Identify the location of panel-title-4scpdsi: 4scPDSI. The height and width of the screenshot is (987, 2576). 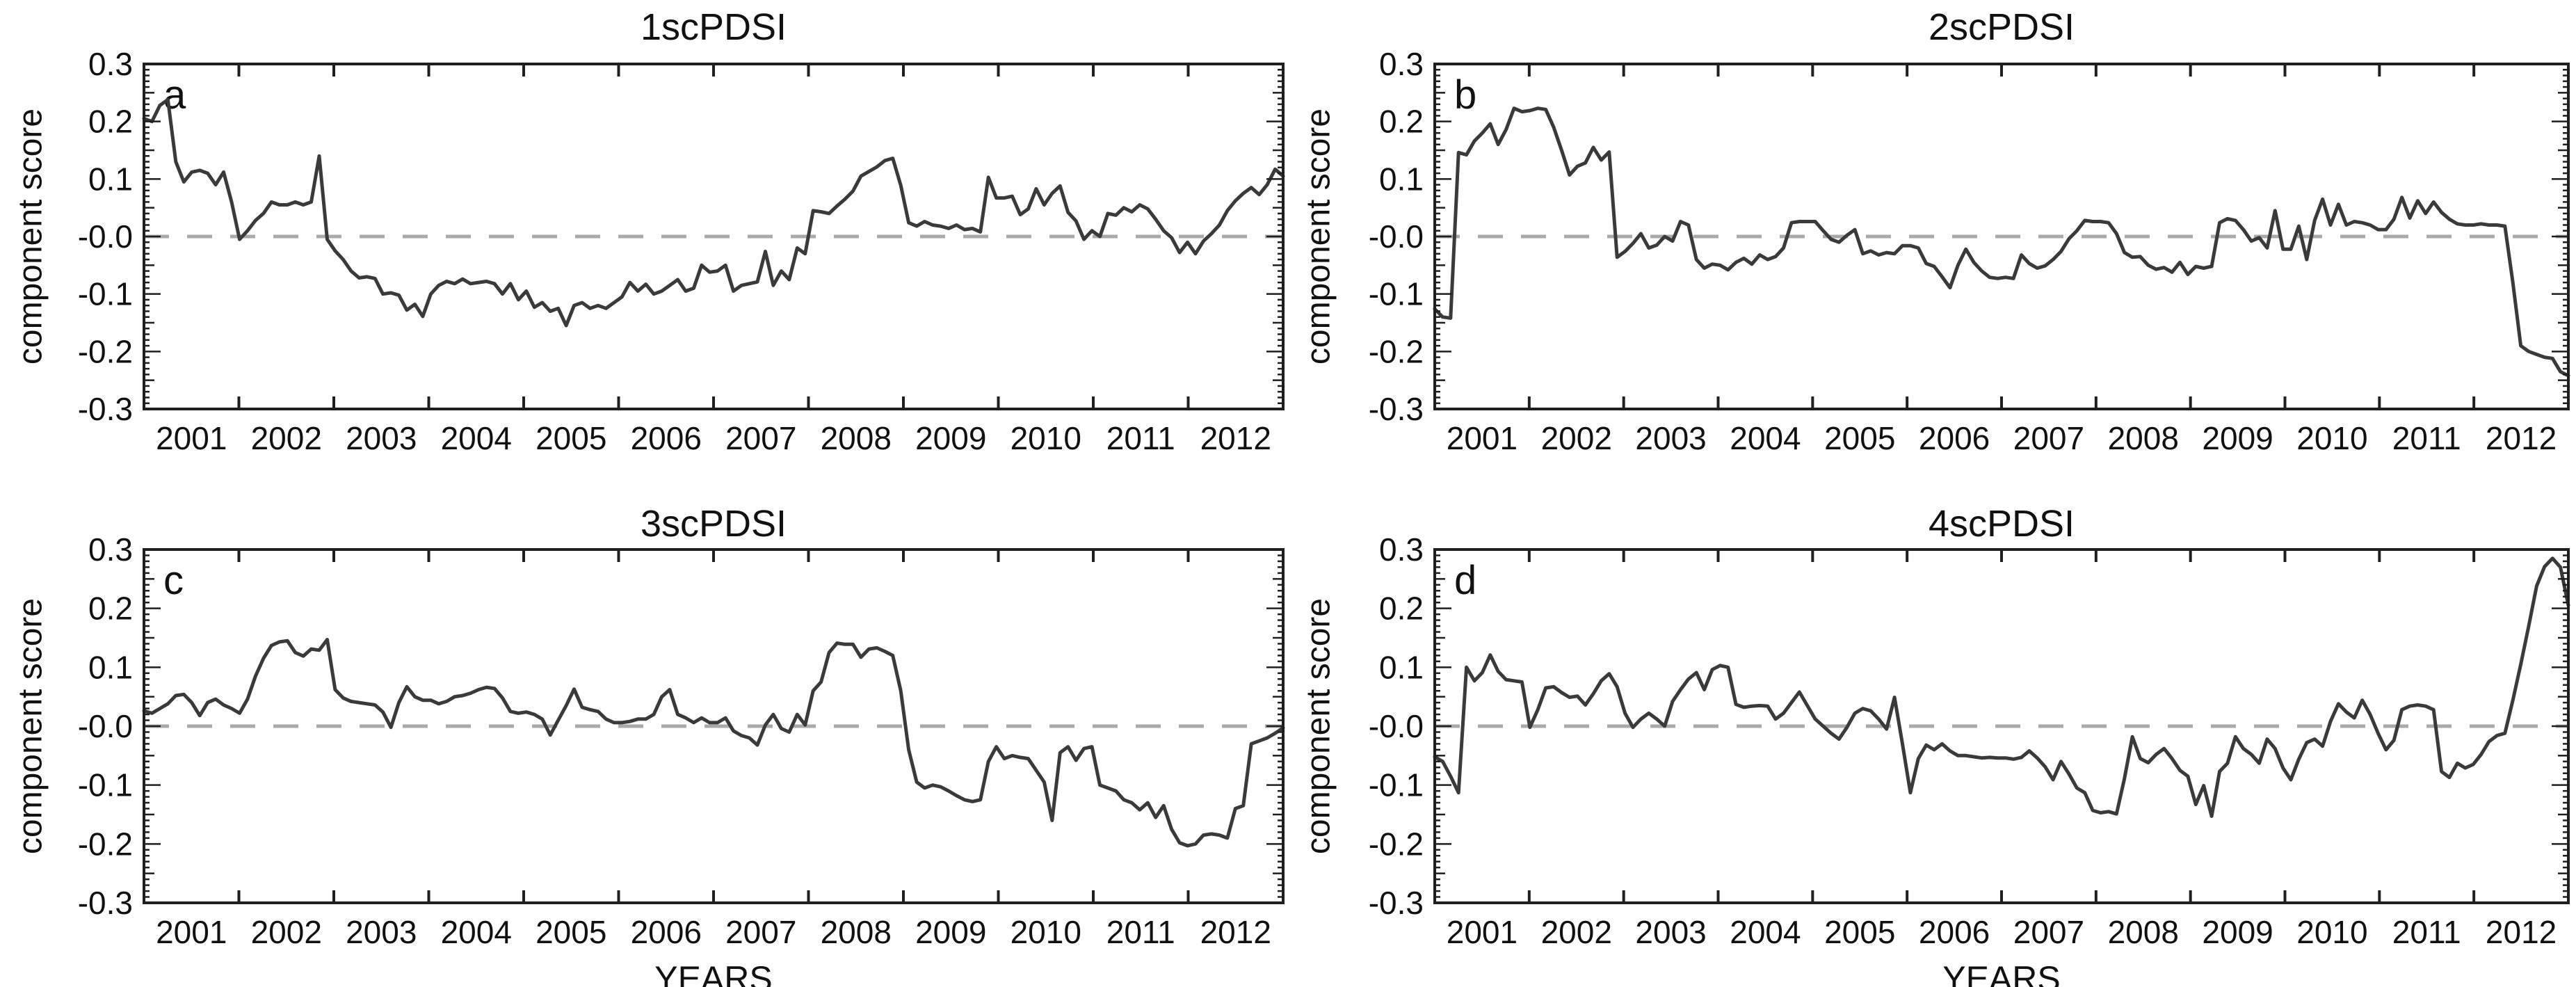
(2001, 524).